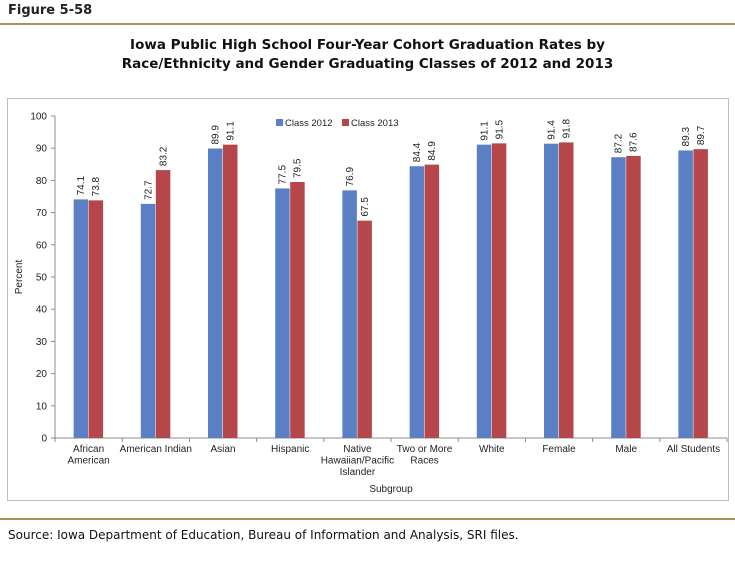  I want to click on footer-rule, so click(367, 519).